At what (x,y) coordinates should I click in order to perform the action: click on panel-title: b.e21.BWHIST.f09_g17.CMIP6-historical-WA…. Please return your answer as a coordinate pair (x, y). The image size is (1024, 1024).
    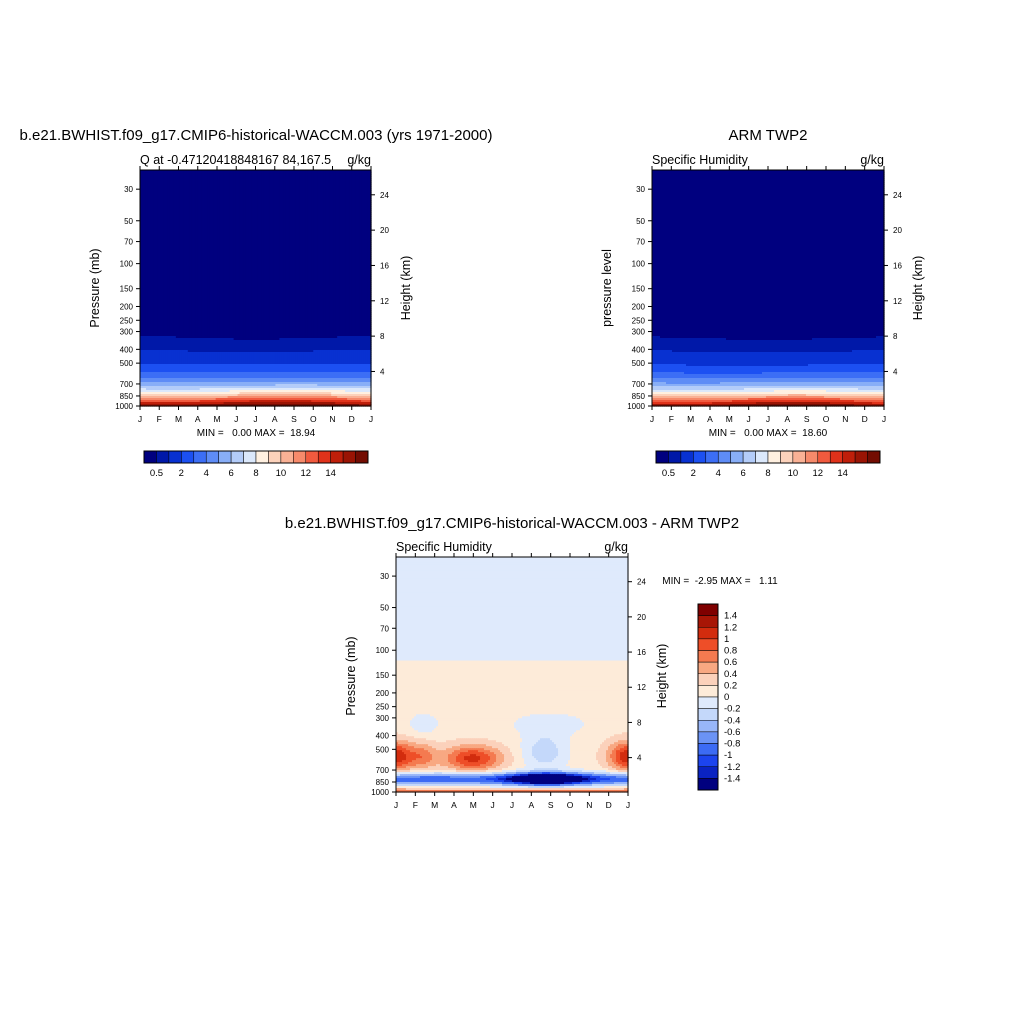
    Looking at the image, I should click on (256, 135).